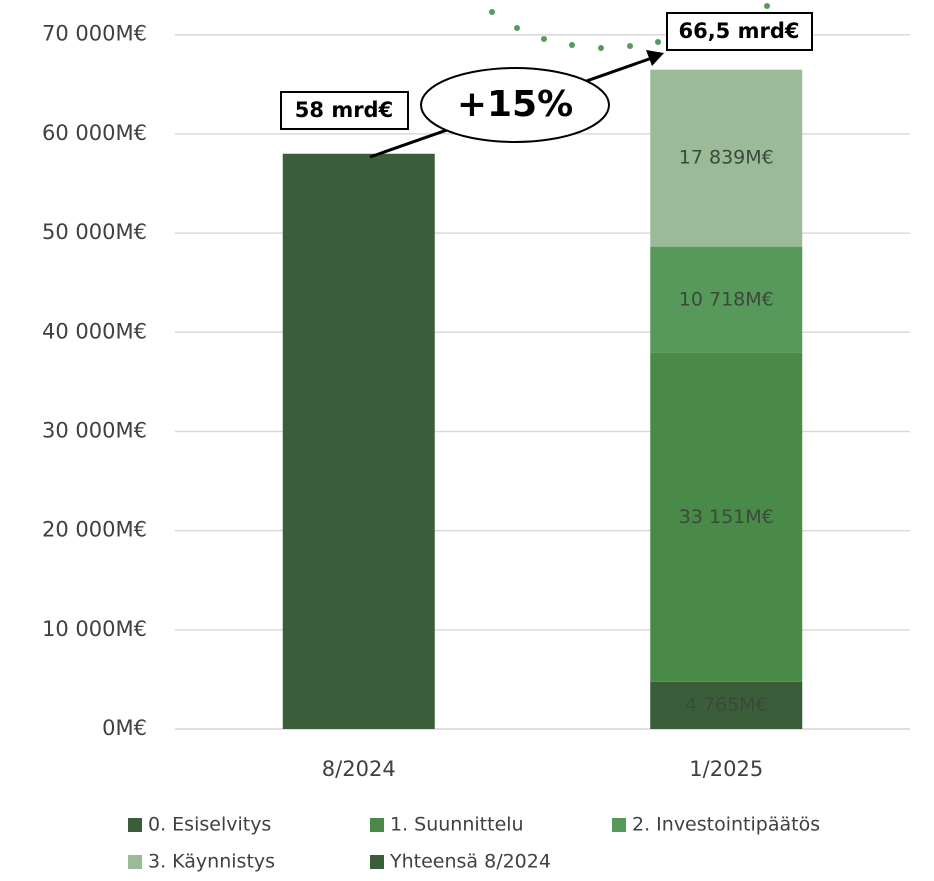  What do you see at coordinates (211, 862) in the screenshot?
I see `legend-label: 3. Käynnistys` at bounding box center [211, 862].